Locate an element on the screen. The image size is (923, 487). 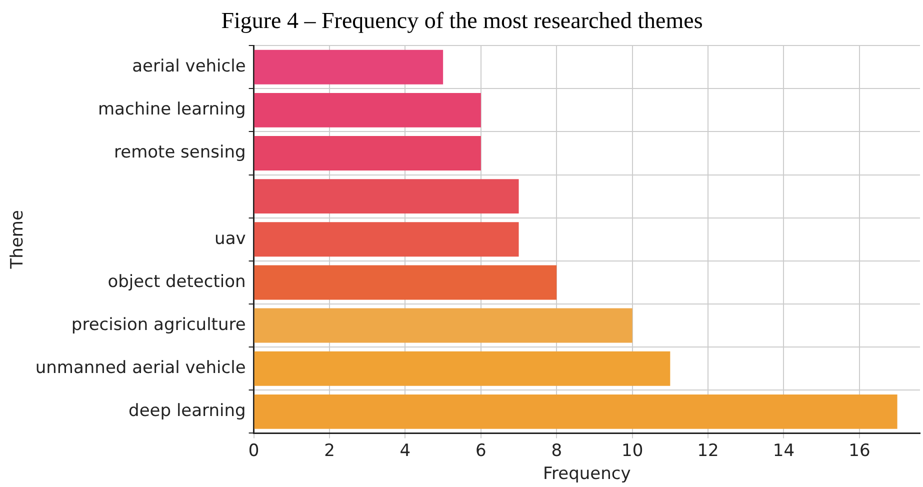
y-tick-label: precision agriculture is located at coordinates (158, 324).